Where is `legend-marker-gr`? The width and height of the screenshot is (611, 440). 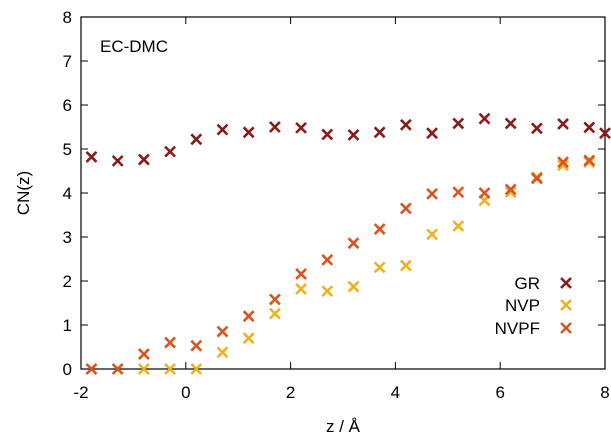
legend-marker-gr is located at coordinates (566, 283).